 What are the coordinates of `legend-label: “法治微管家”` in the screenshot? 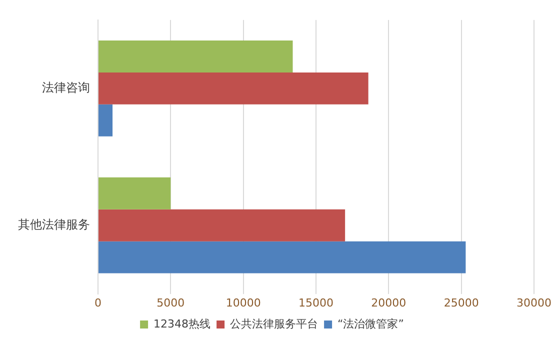 It's located at (371, 323).